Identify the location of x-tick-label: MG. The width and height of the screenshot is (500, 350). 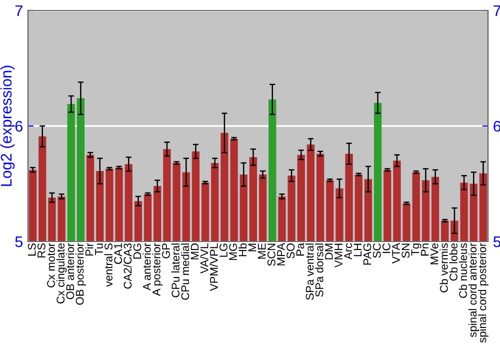
(233, 252).